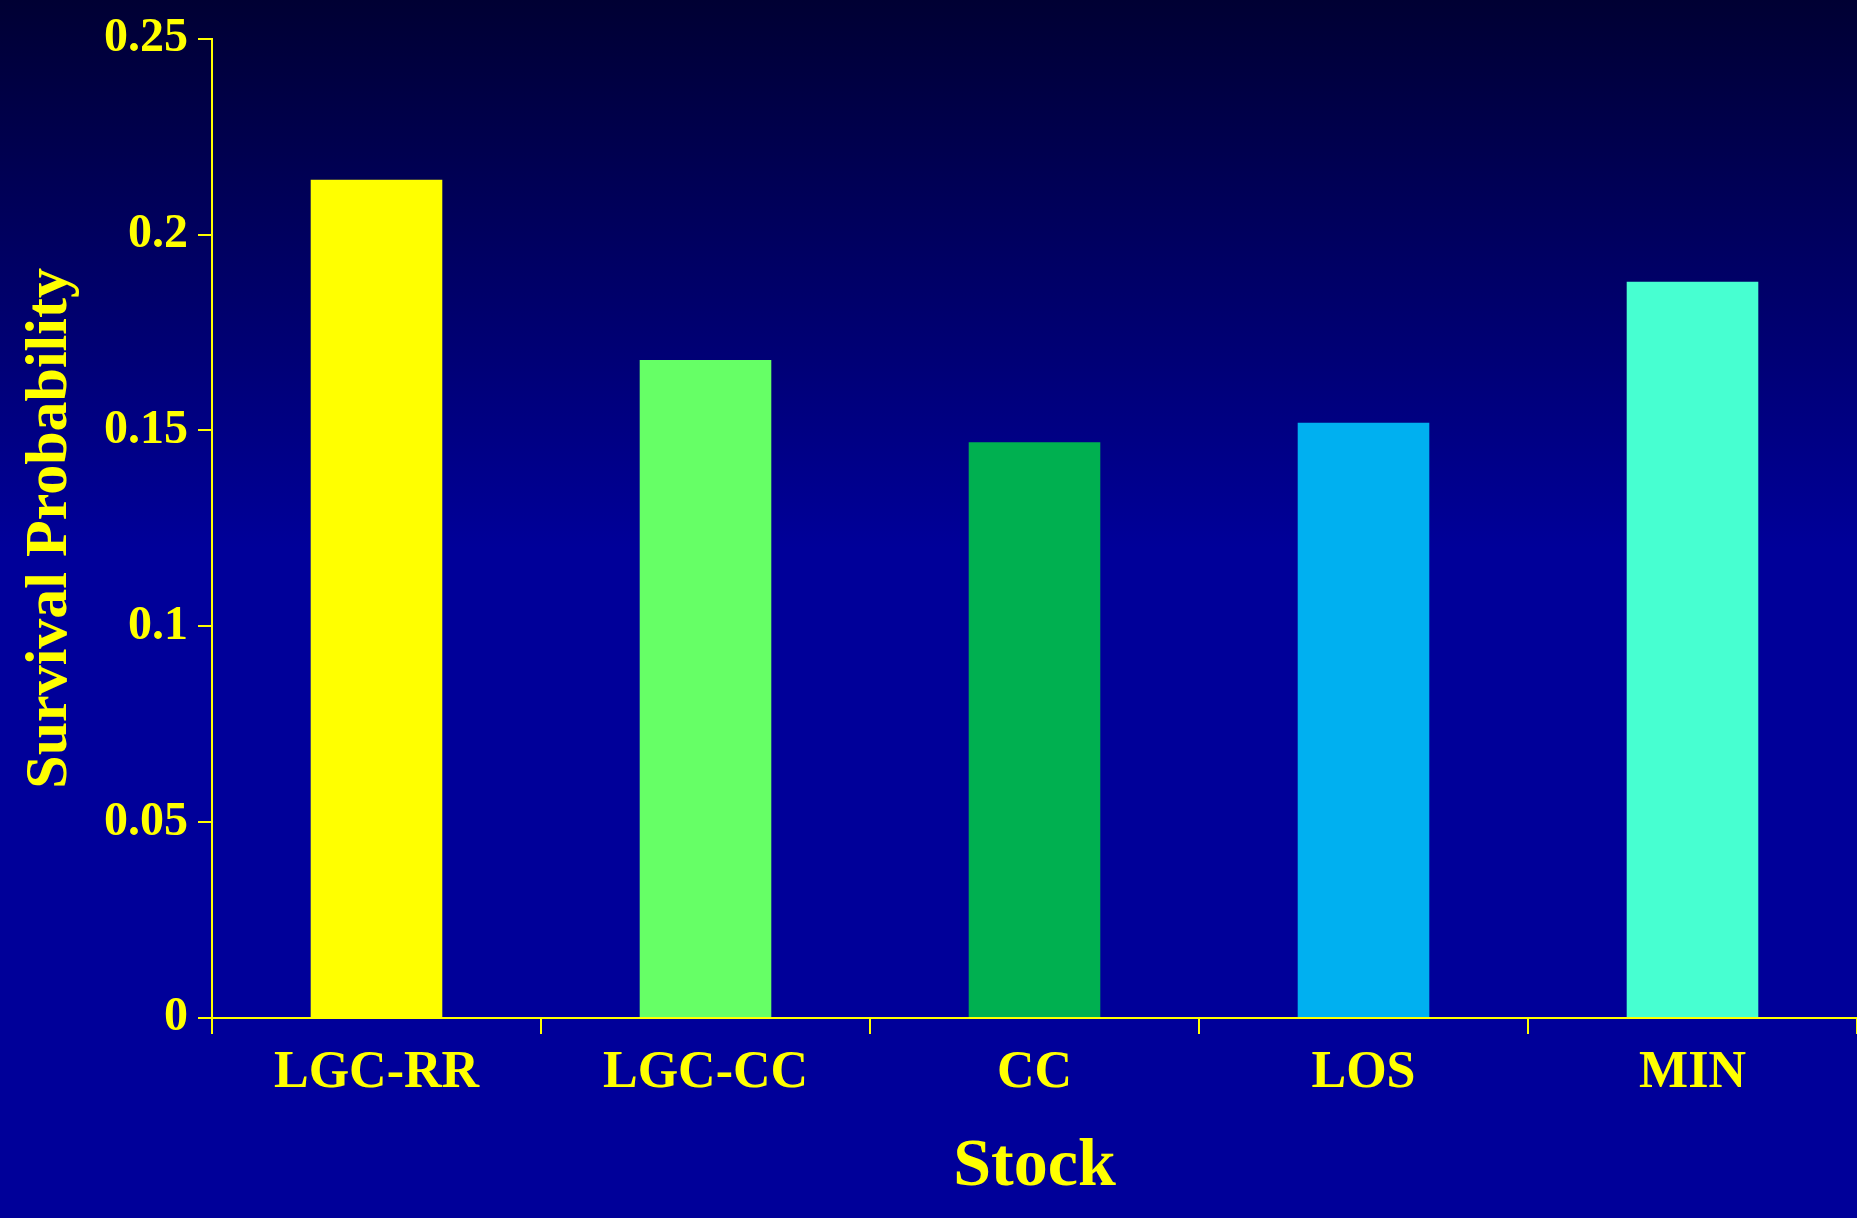 The image size is (1857, 1218). I want to click on y-tick-label: 0.15, so click(146, 426).